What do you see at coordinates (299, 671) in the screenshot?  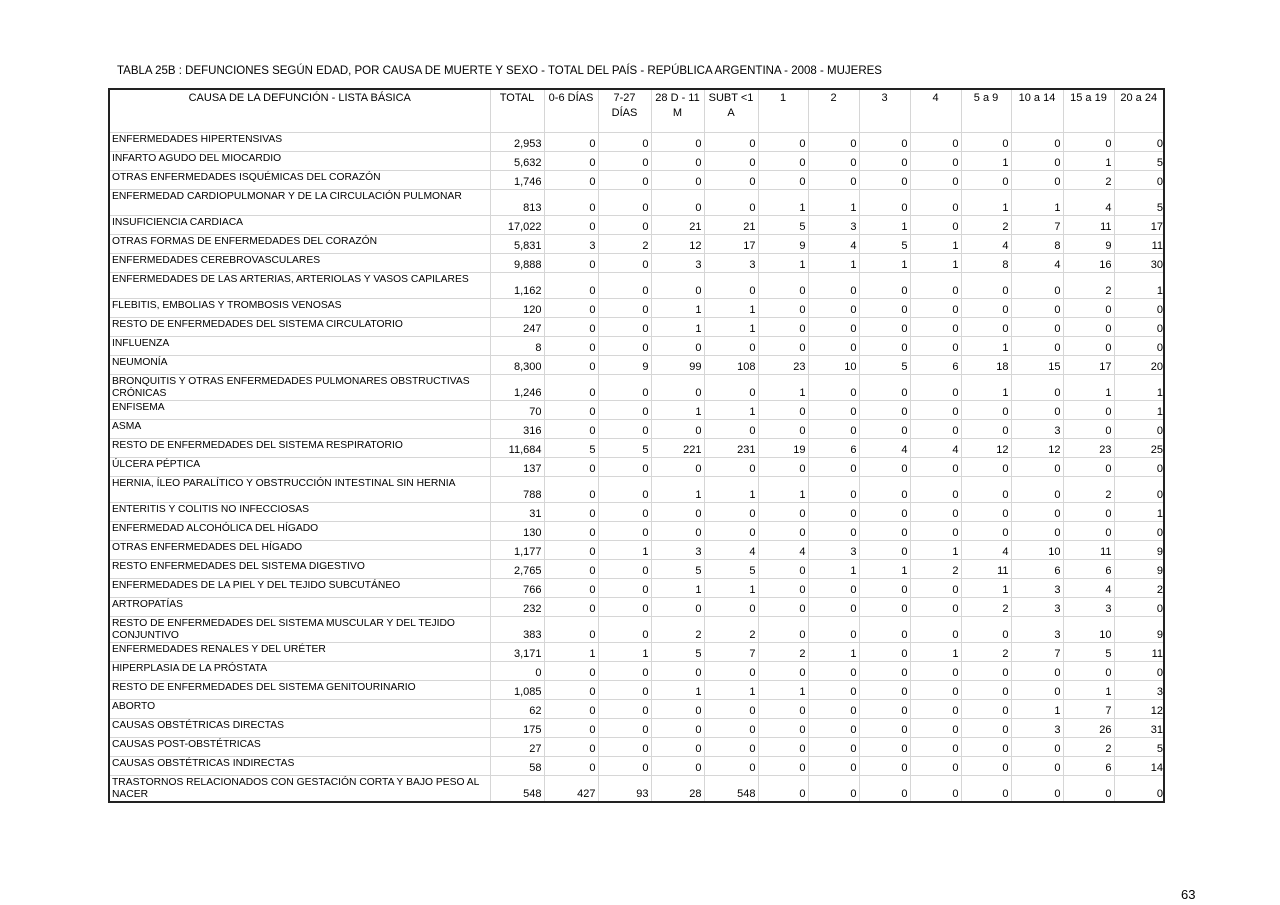 I see `cause-cell: HIPERPLASIA DE LA PRÓSTATA` at bounding box center [299, 671].